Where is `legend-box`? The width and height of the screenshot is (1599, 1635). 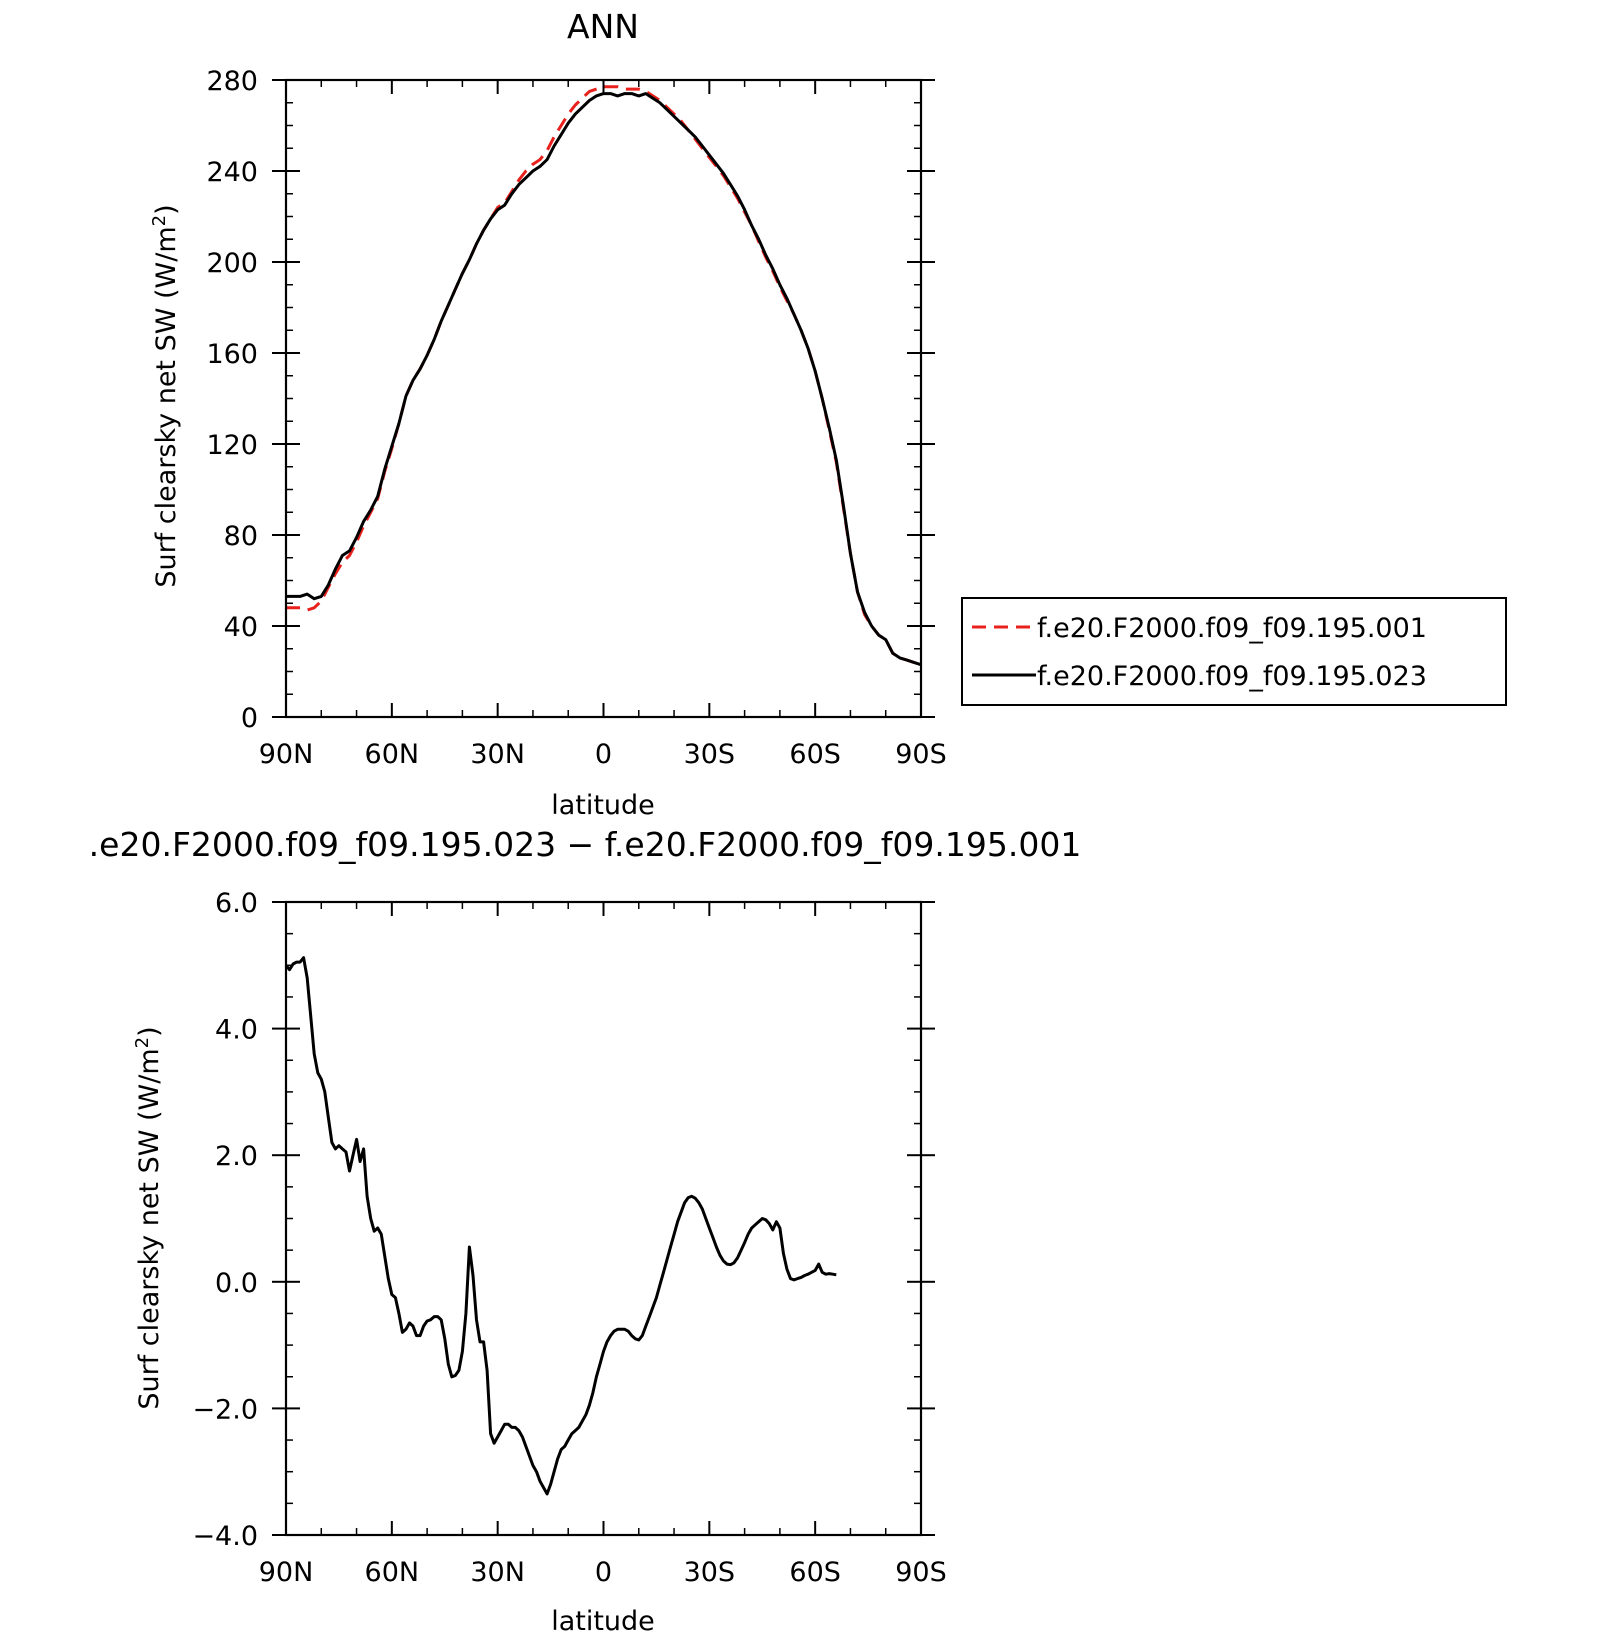
legend-box is located at coordinates (1234, 651).